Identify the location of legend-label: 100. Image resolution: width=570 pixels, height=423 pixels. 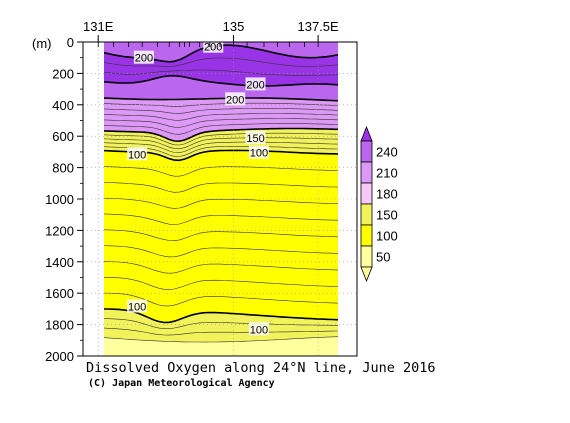
(387, 236).